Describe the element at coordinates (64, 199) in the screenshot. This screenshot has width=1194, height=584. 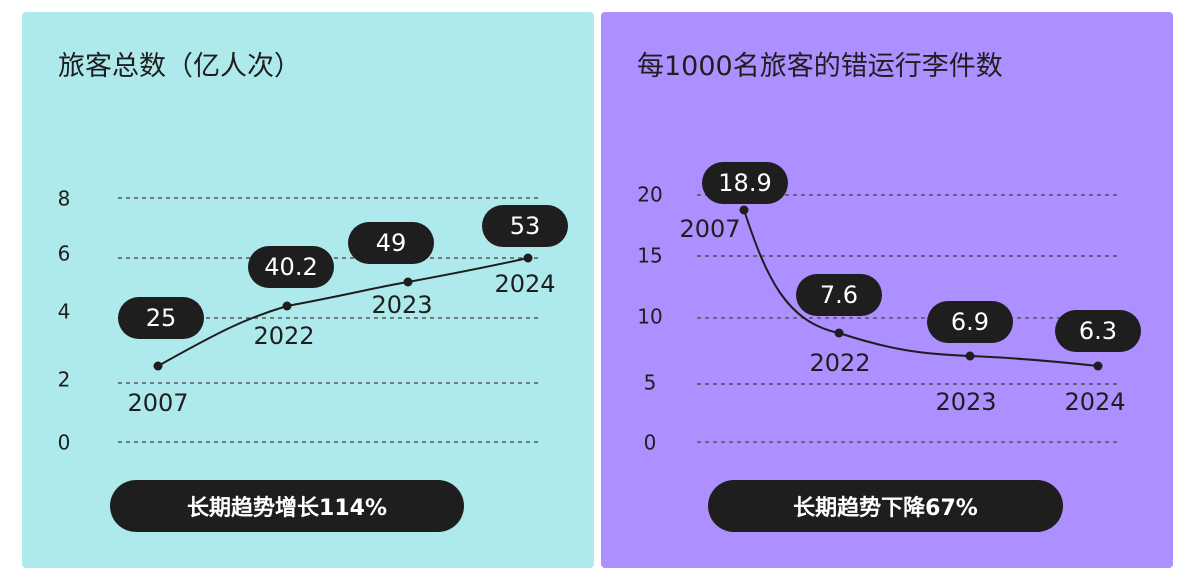
I see `y-tick-label: 8` at that location.